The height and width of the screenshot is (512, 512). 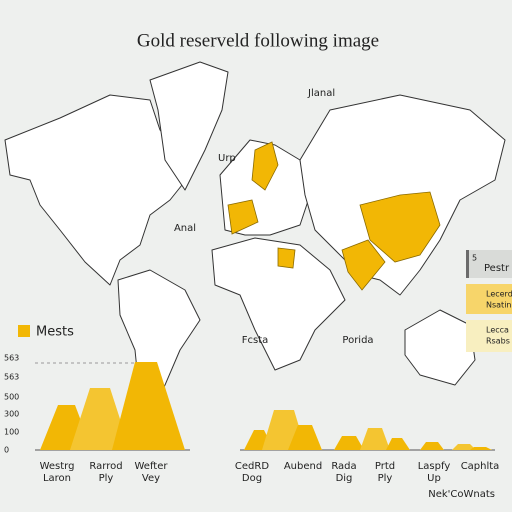 I want to click on category-label: Vey, so click(x=151, y=478).